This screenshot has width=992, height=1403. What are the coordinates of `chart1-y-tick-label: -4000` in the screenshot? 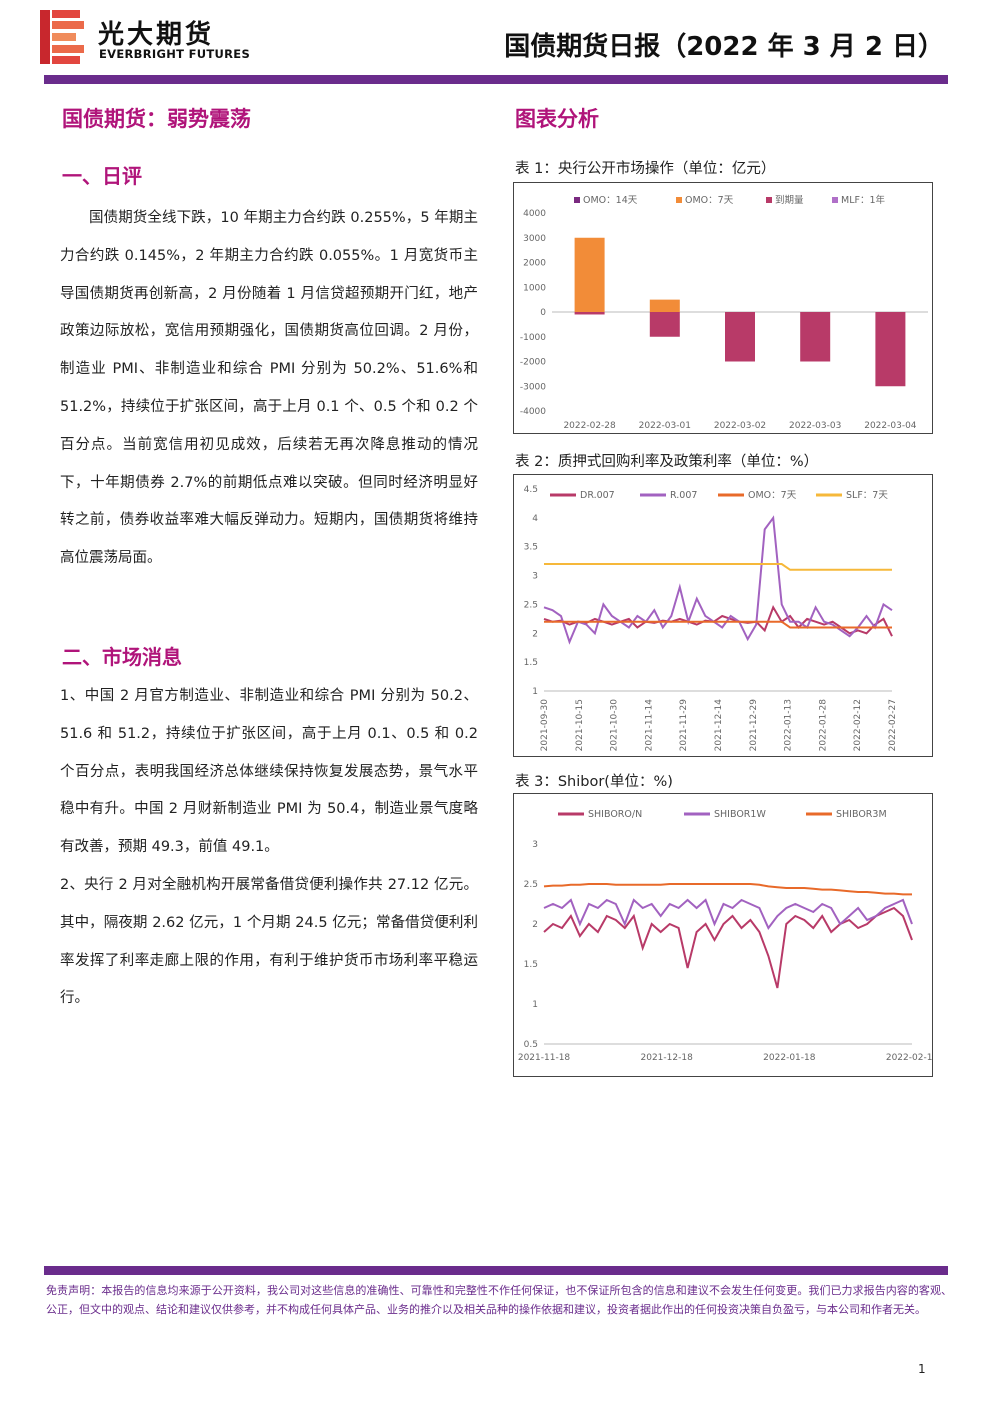 It's located at (533, 412).